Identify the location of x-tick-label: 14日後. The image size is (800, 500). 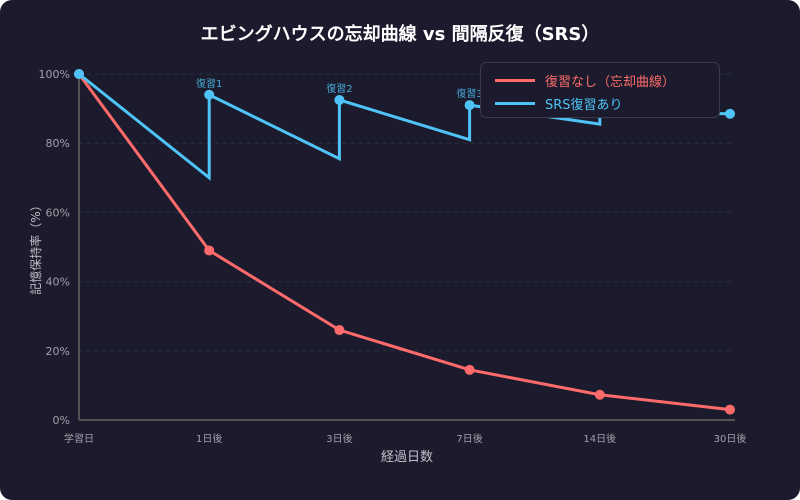
(599, 438).